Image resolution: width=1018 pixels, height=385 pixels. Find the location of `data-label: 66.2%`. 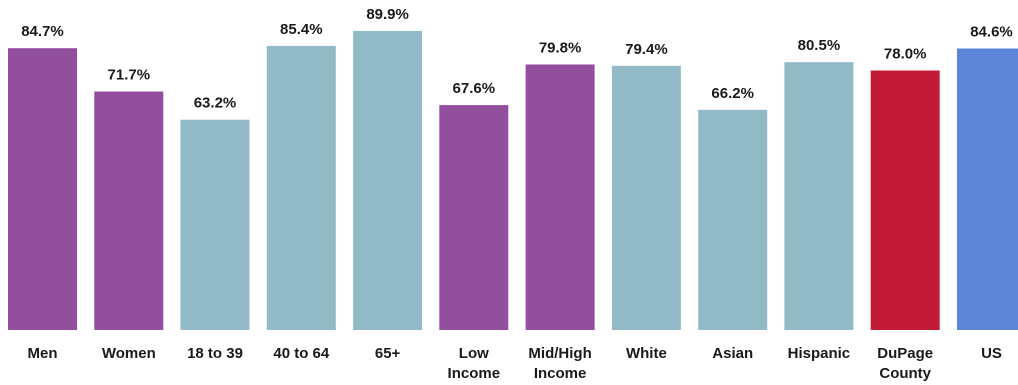

data-label: 66.2% is located at coordinates (732, 93).